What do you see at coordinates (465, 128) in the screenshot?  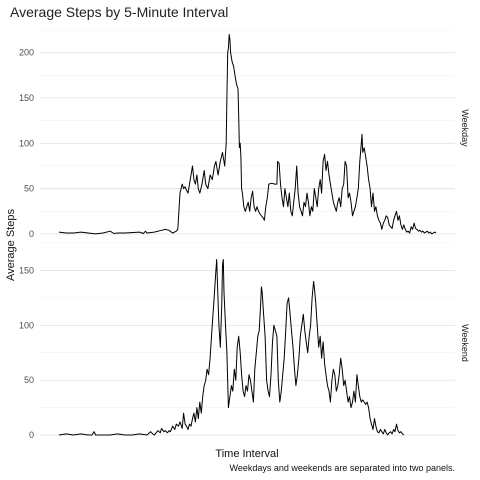 I see `panel-weekday-strip-label: Weekday` at bounding box center [465, 128].